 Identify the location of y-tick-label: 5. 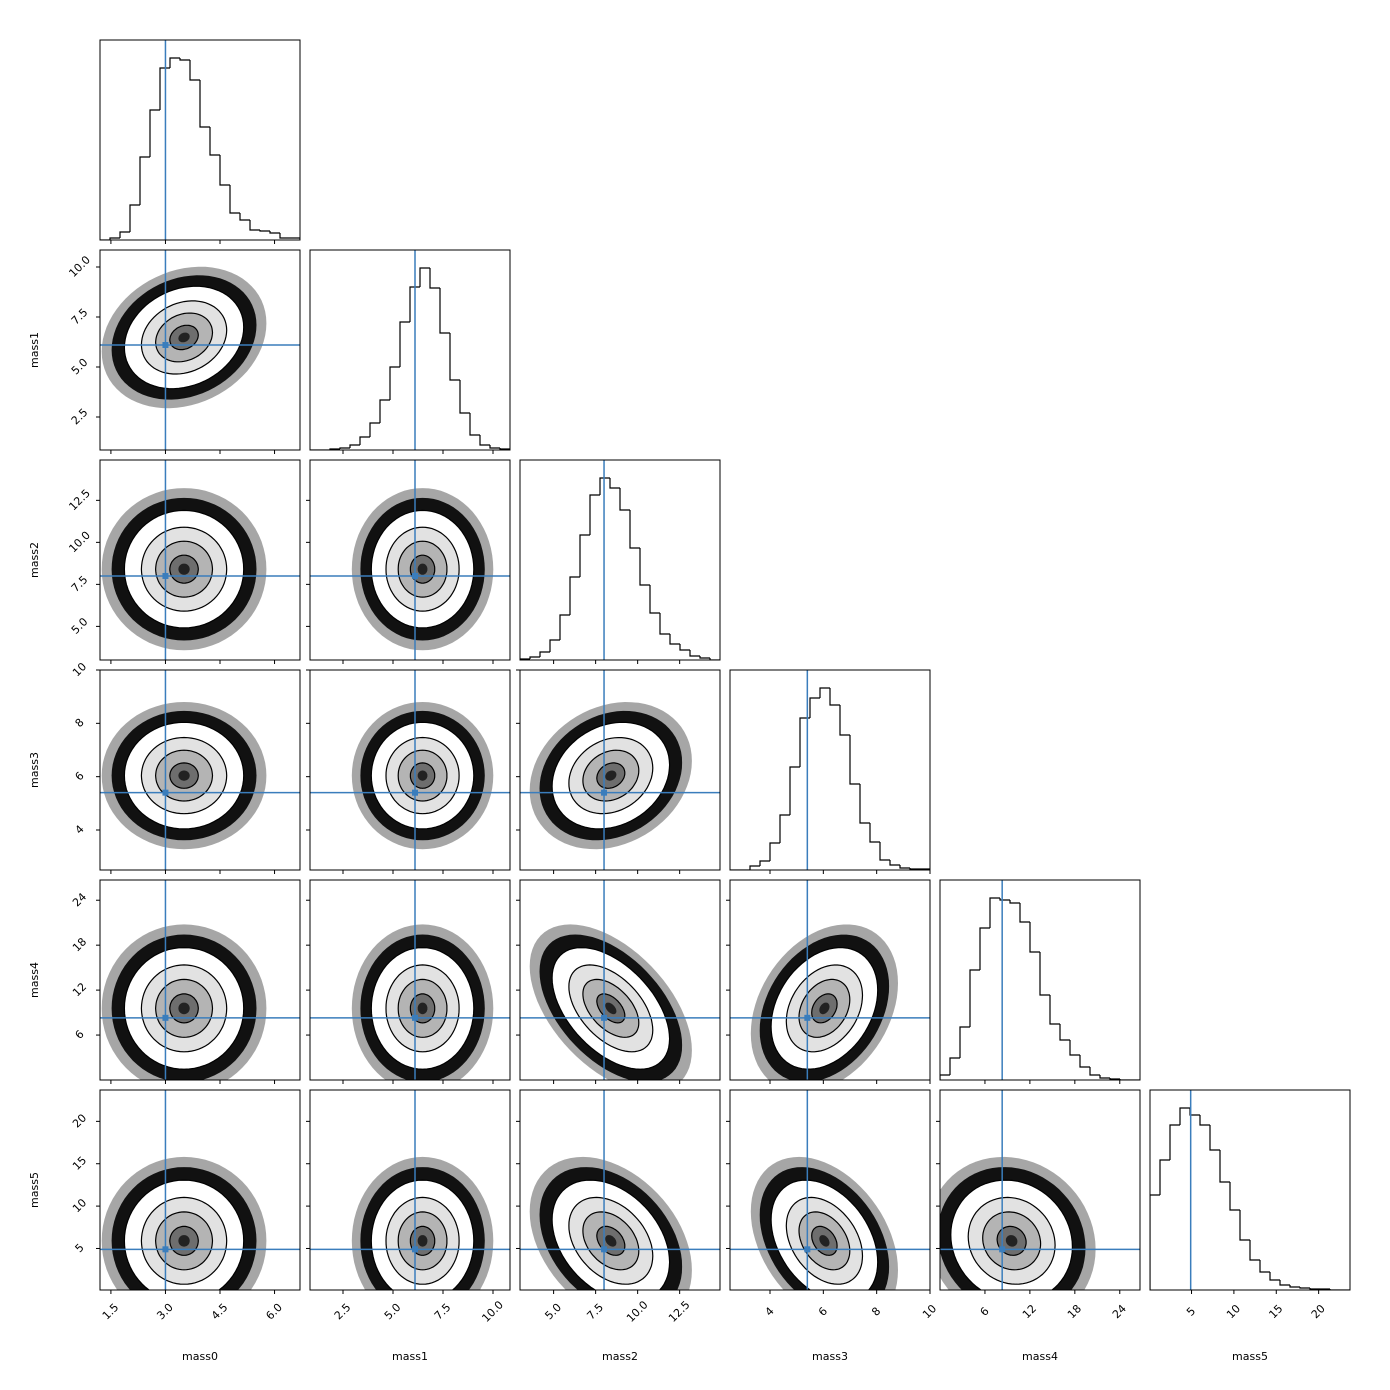
(80, 1248).